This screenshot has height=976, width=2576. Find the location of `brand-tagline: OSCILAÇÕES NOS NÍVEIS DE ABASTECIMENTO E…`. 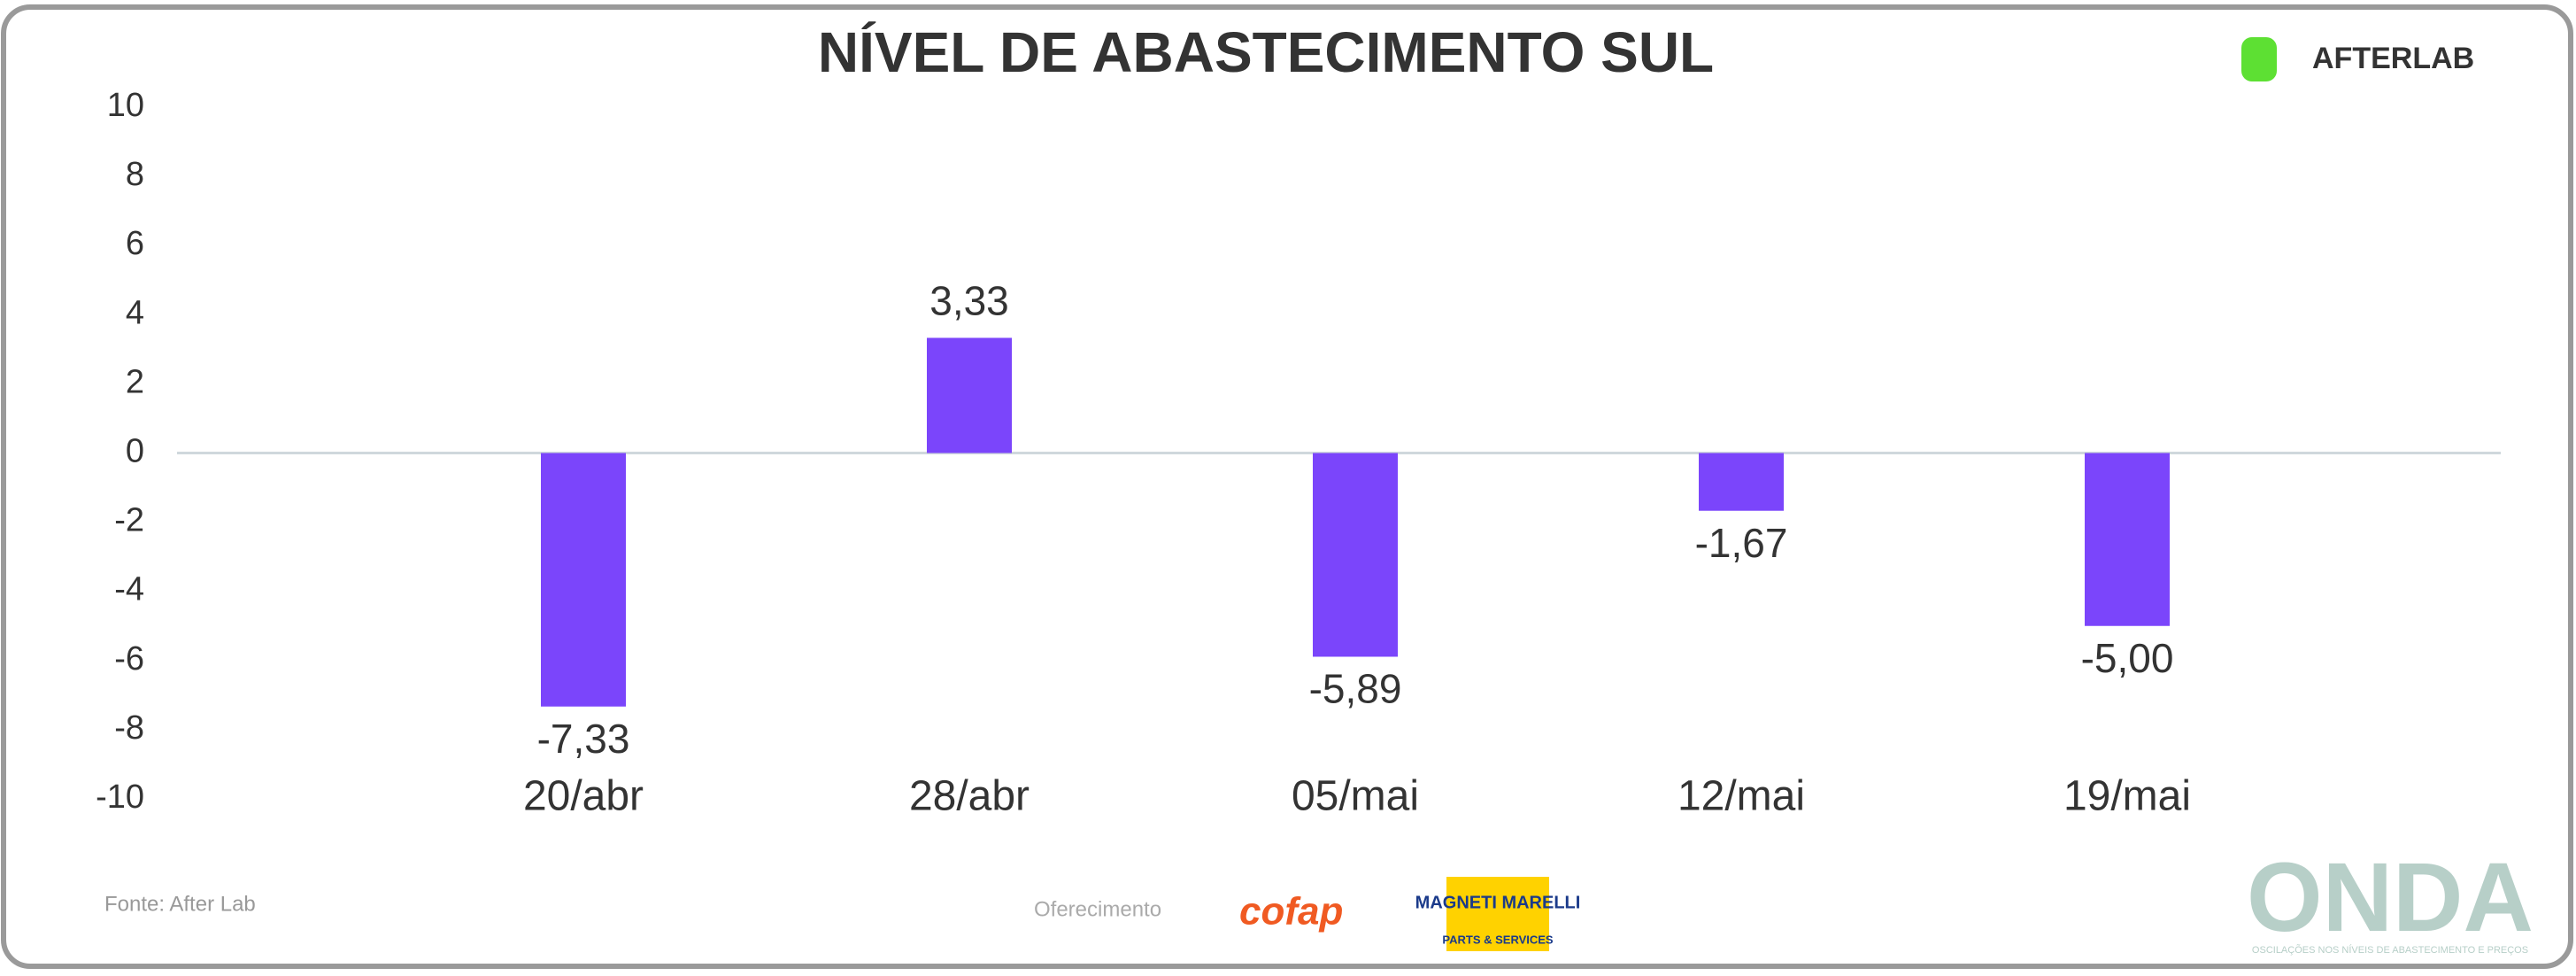

brand-tagline: OSCILAÇÕES NOS NÍVEIS DE ABASTECIMENTO E… is located at coordinates (2390, 950).